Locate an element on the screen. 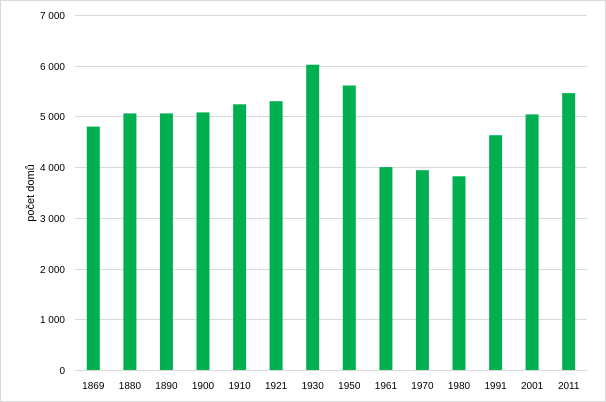 The width and height of the screenshot is (606, 402). x-tick-label: 1930 is located at coordinates (313, 386).